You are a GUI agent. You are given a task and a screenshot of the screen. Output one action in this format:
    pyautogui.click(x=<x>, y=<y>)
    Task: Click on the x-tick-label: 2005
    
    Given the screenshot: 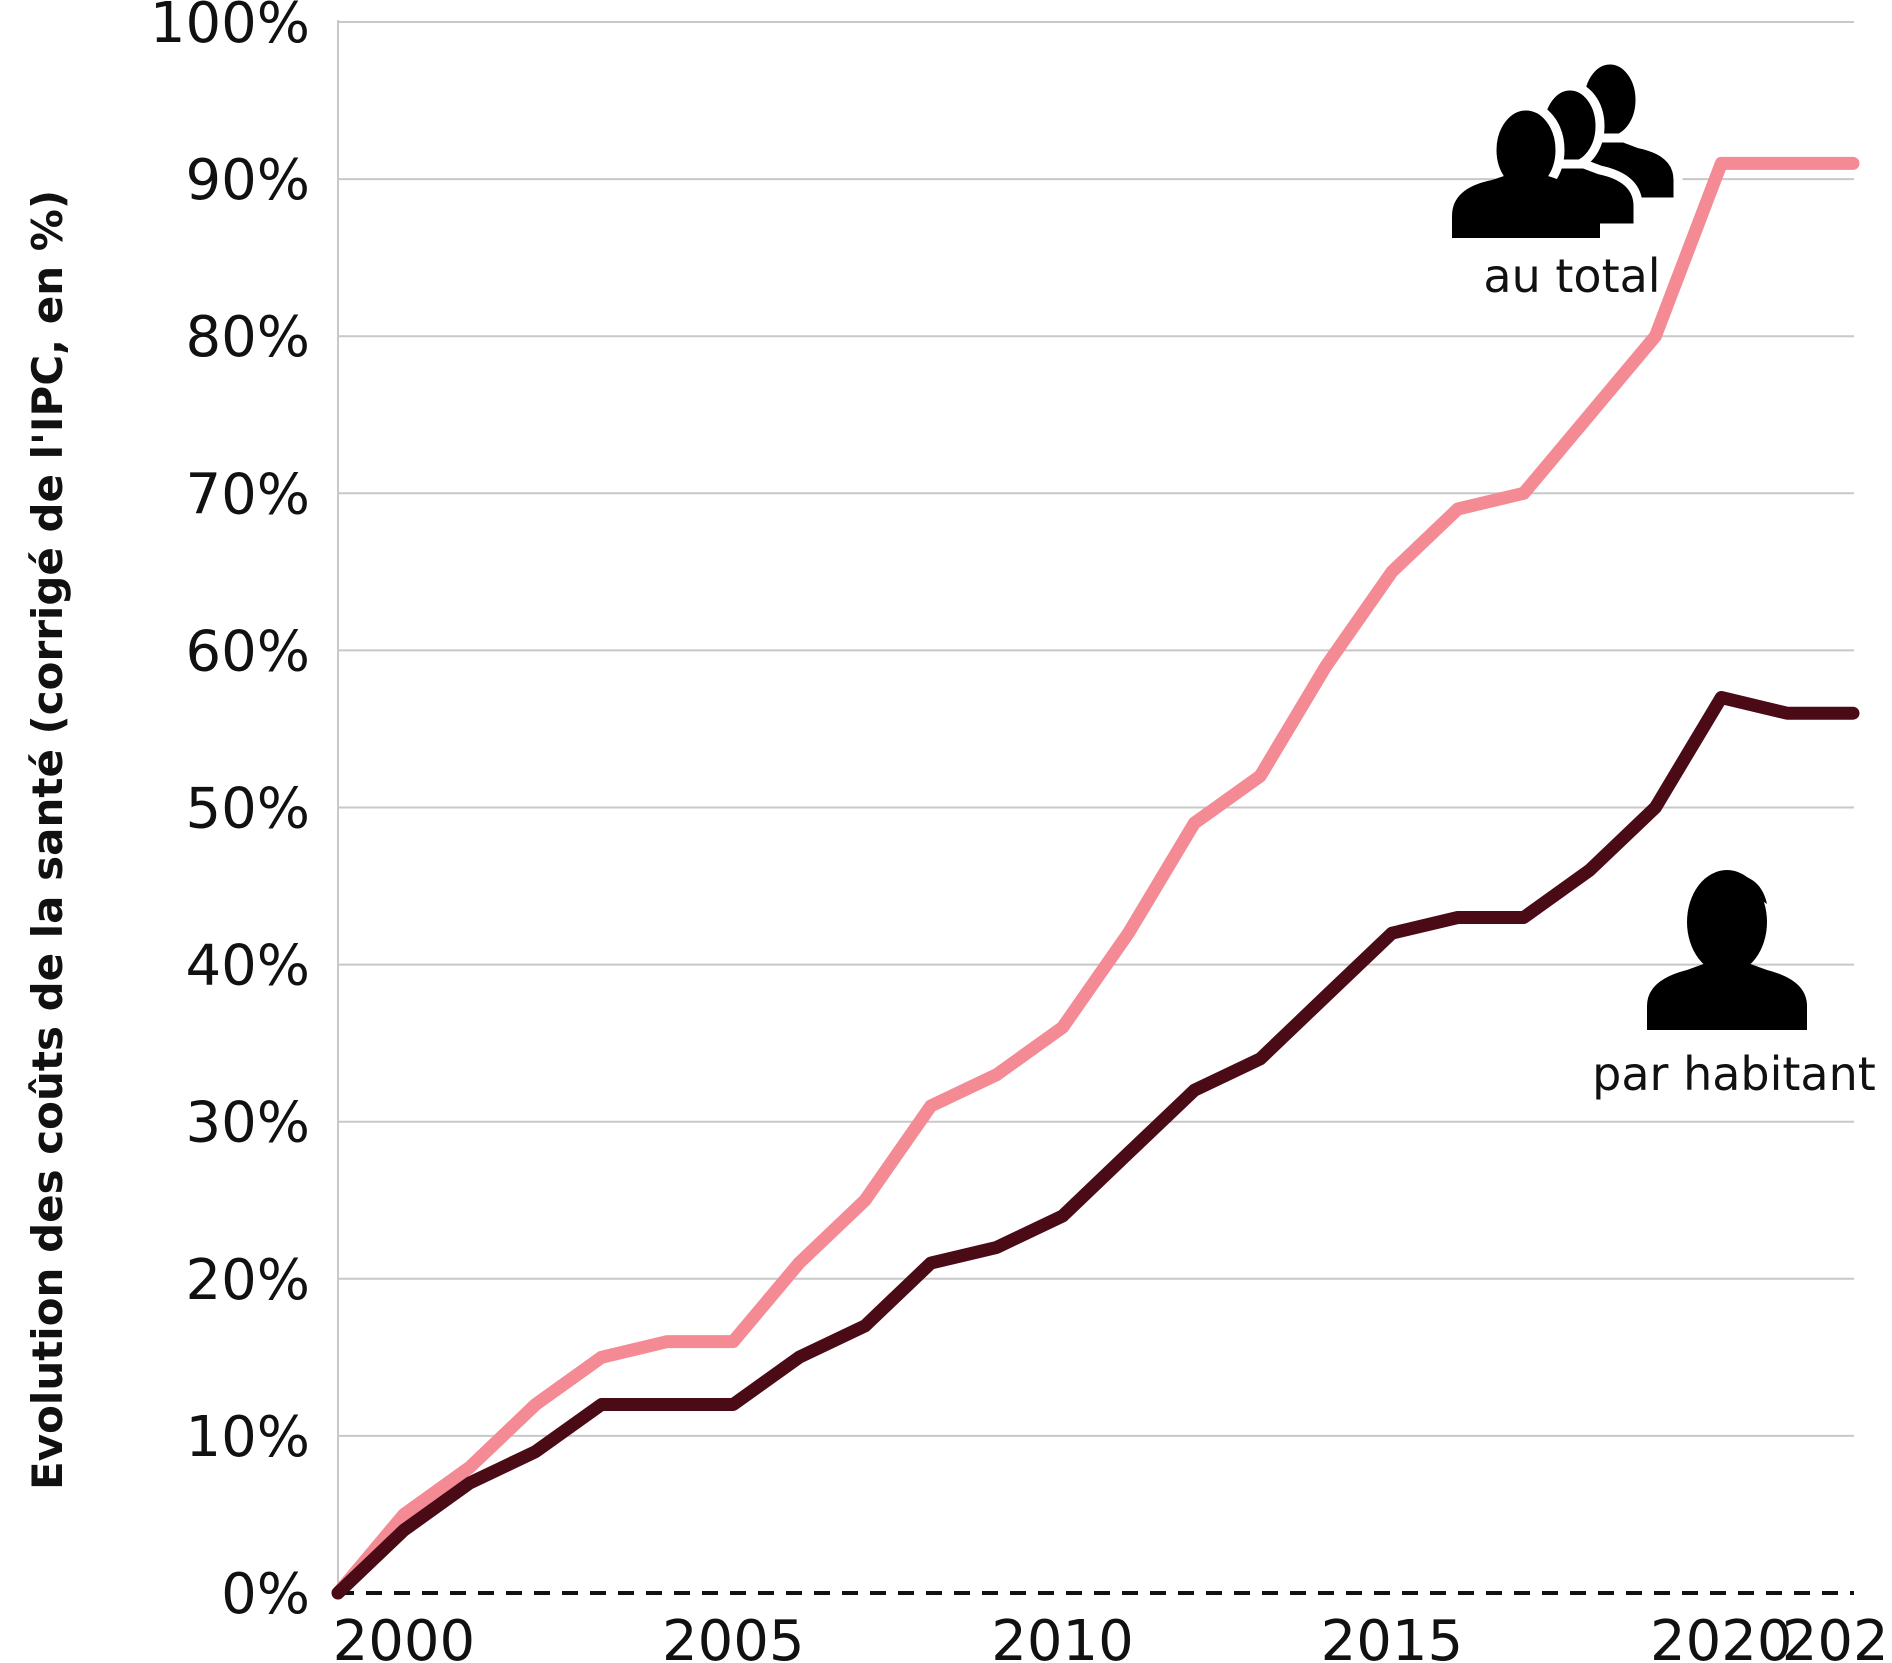 What is the action you would take?
    pyautogui.click(x=733, y=1636)
    